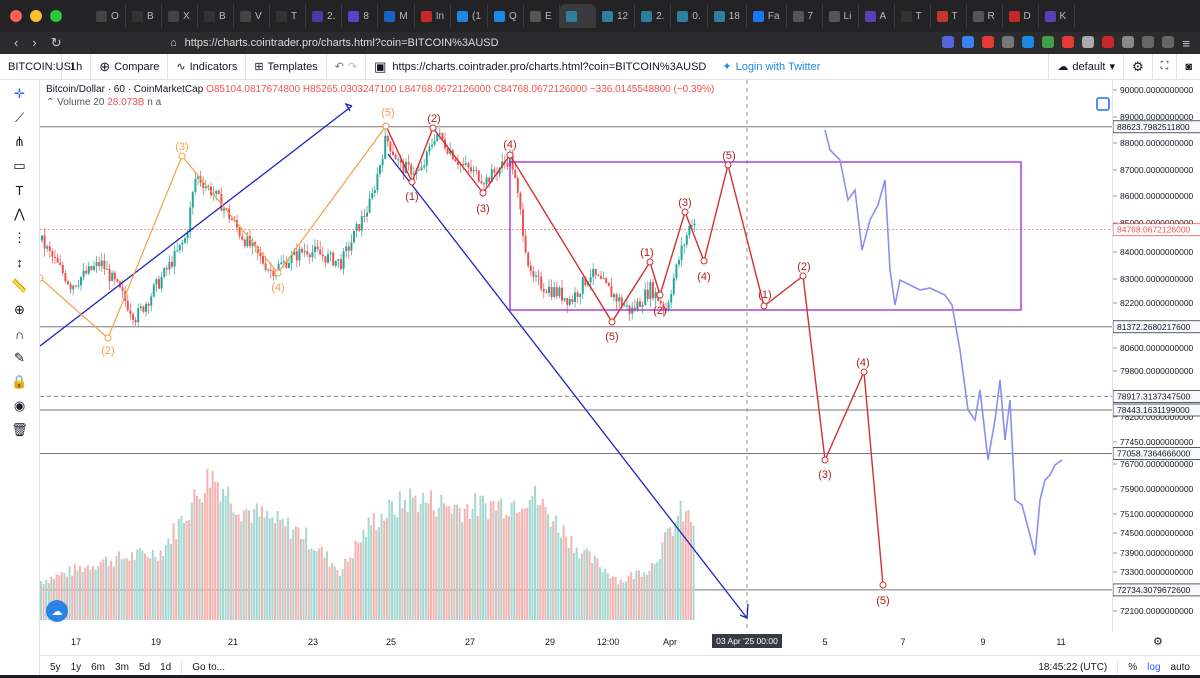 This screenshot has height=678, width=1200. I want to click on crosshair-icon: ✛, so click(19, 93).